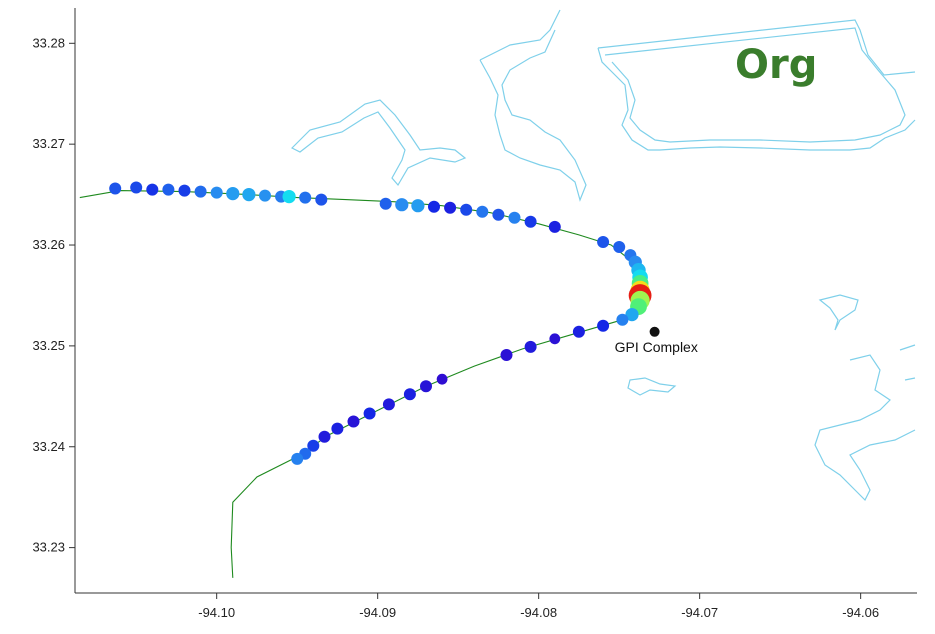 Image resolution: width=935 pixels, height=634 pixels. Describe the element at coordinates (48, 446) in the screenshot. I see `y-tick-label: 33.24` at that location.